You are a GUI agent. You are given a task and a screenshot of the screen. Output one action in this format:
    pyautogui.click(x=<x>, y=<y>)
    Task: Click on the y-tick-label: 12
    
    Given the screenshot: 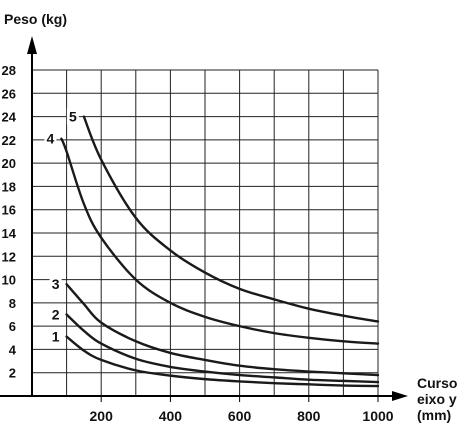 What is the action you would take?
    pyautogui.click(x=9, y=256)
    